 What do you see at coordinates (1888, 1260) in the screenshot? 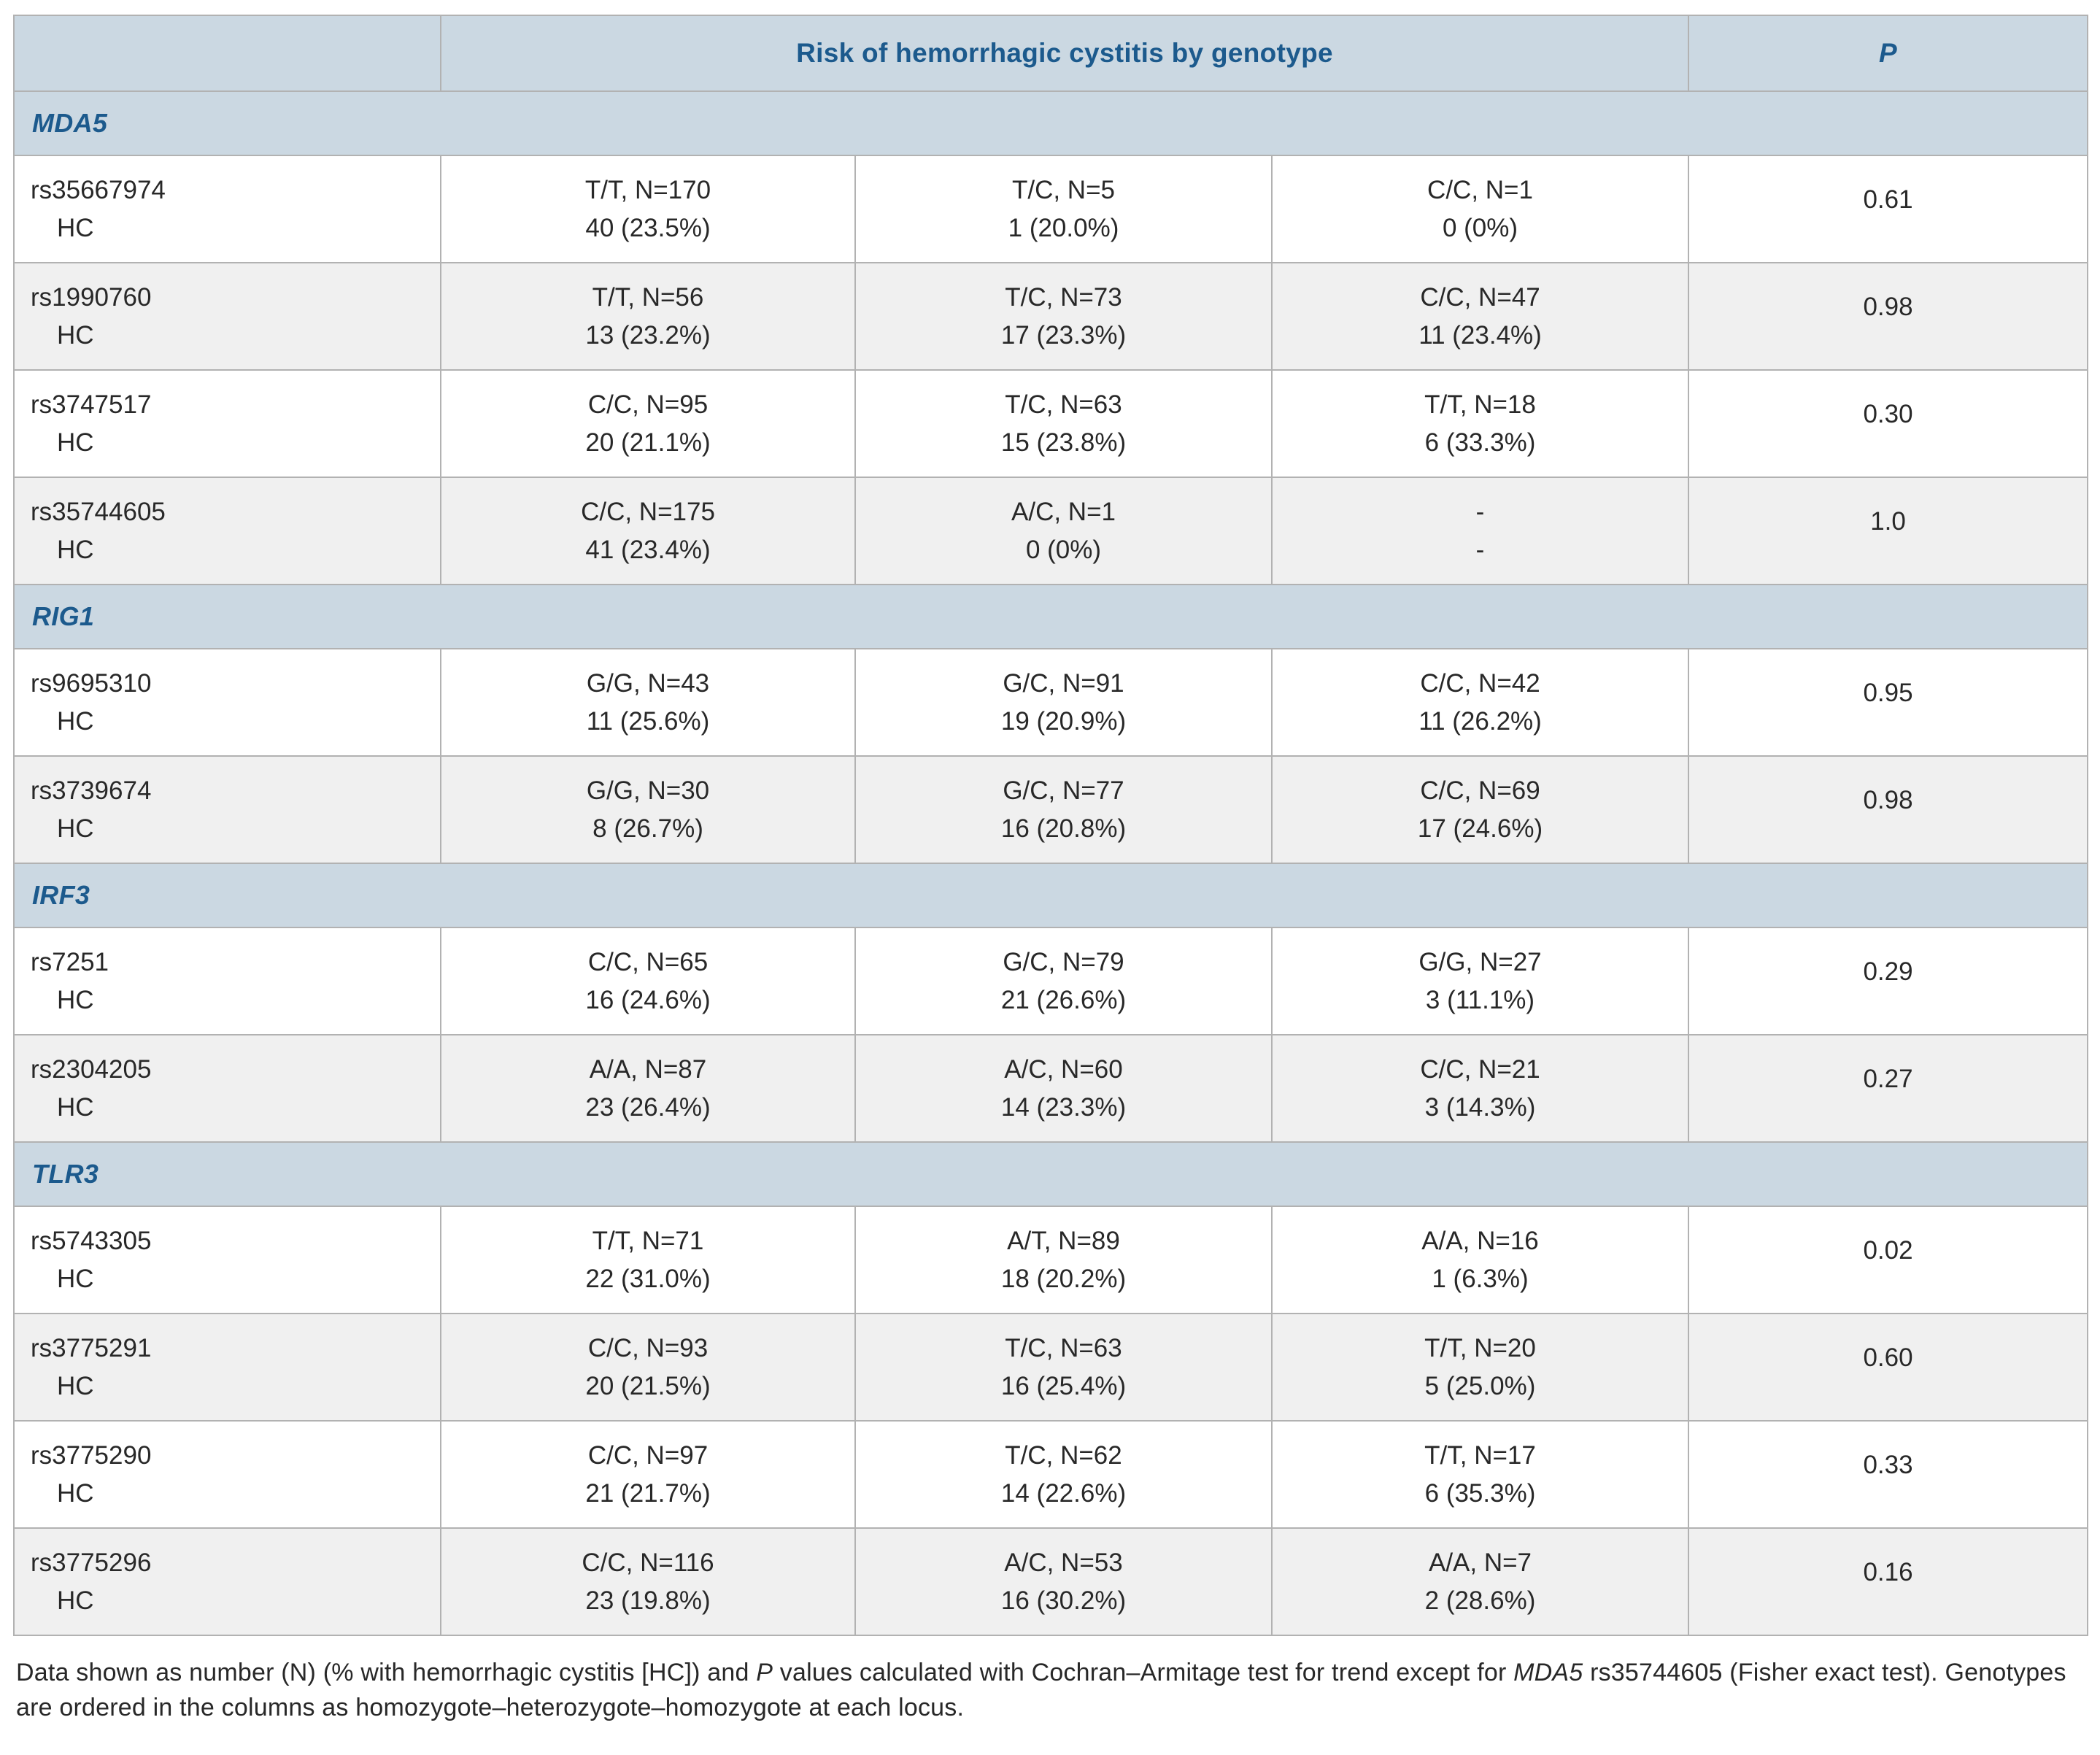
I see `p-value-cell: 0.02` at bounding box center [1888, 1260].